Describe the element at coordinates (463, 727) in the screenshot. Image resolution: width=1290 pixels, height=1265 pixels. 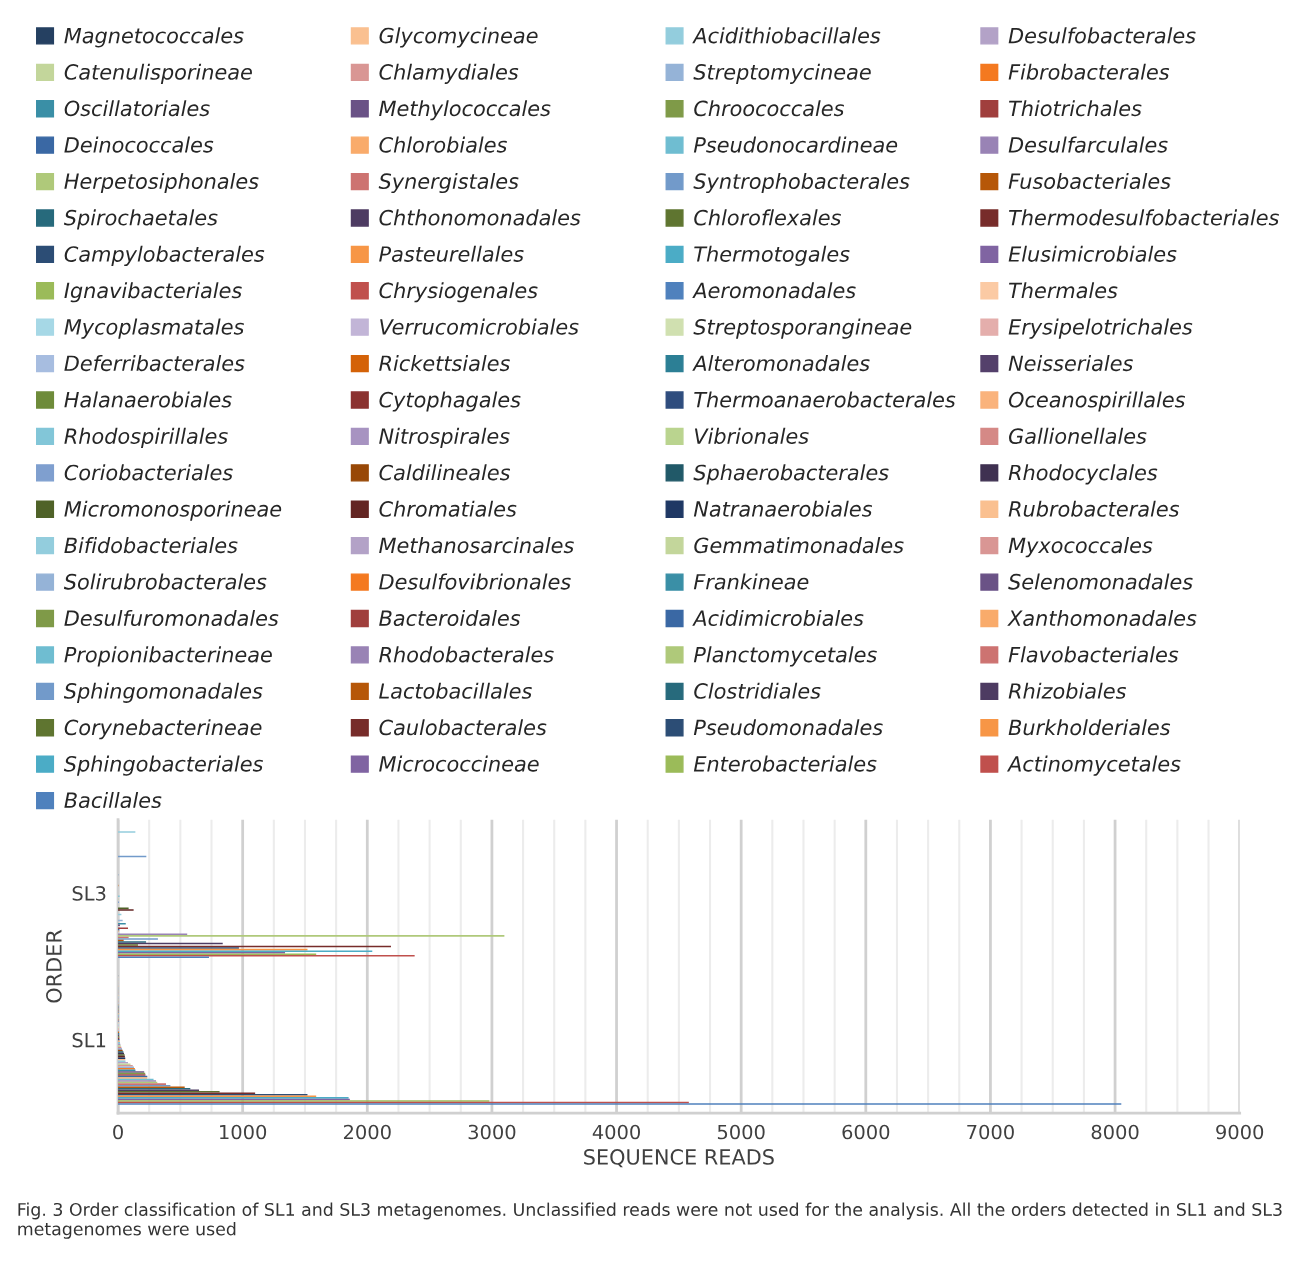
I see `legend-label: Caulobacterales` at that location.